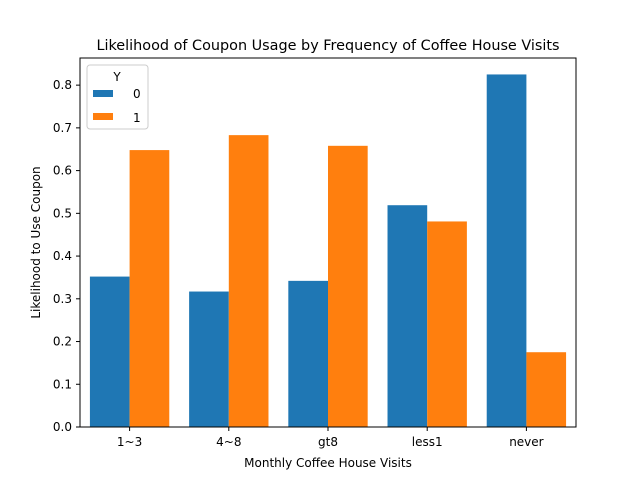 The image size is (640, 480). Describe the element at coordinates (62, 299) in the screenshot. I see `y-tick-label: 0.3` at that location.